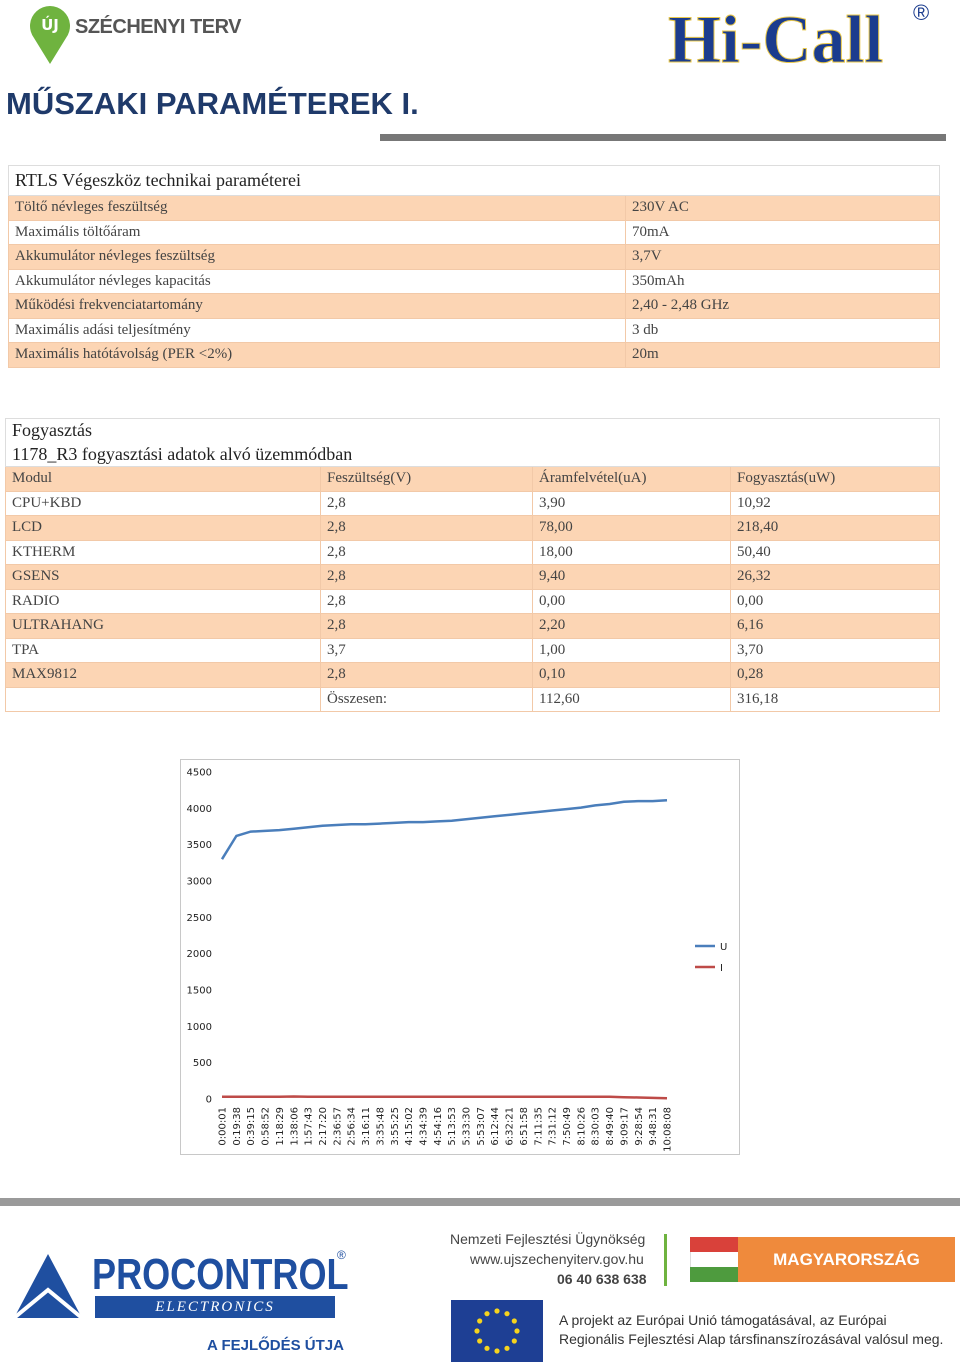 The image size is (960, 1364). What do you see at coordinates (163, 675) in the screenshot?
I see `cell: MAX9812` at bounding box center [163, 675].